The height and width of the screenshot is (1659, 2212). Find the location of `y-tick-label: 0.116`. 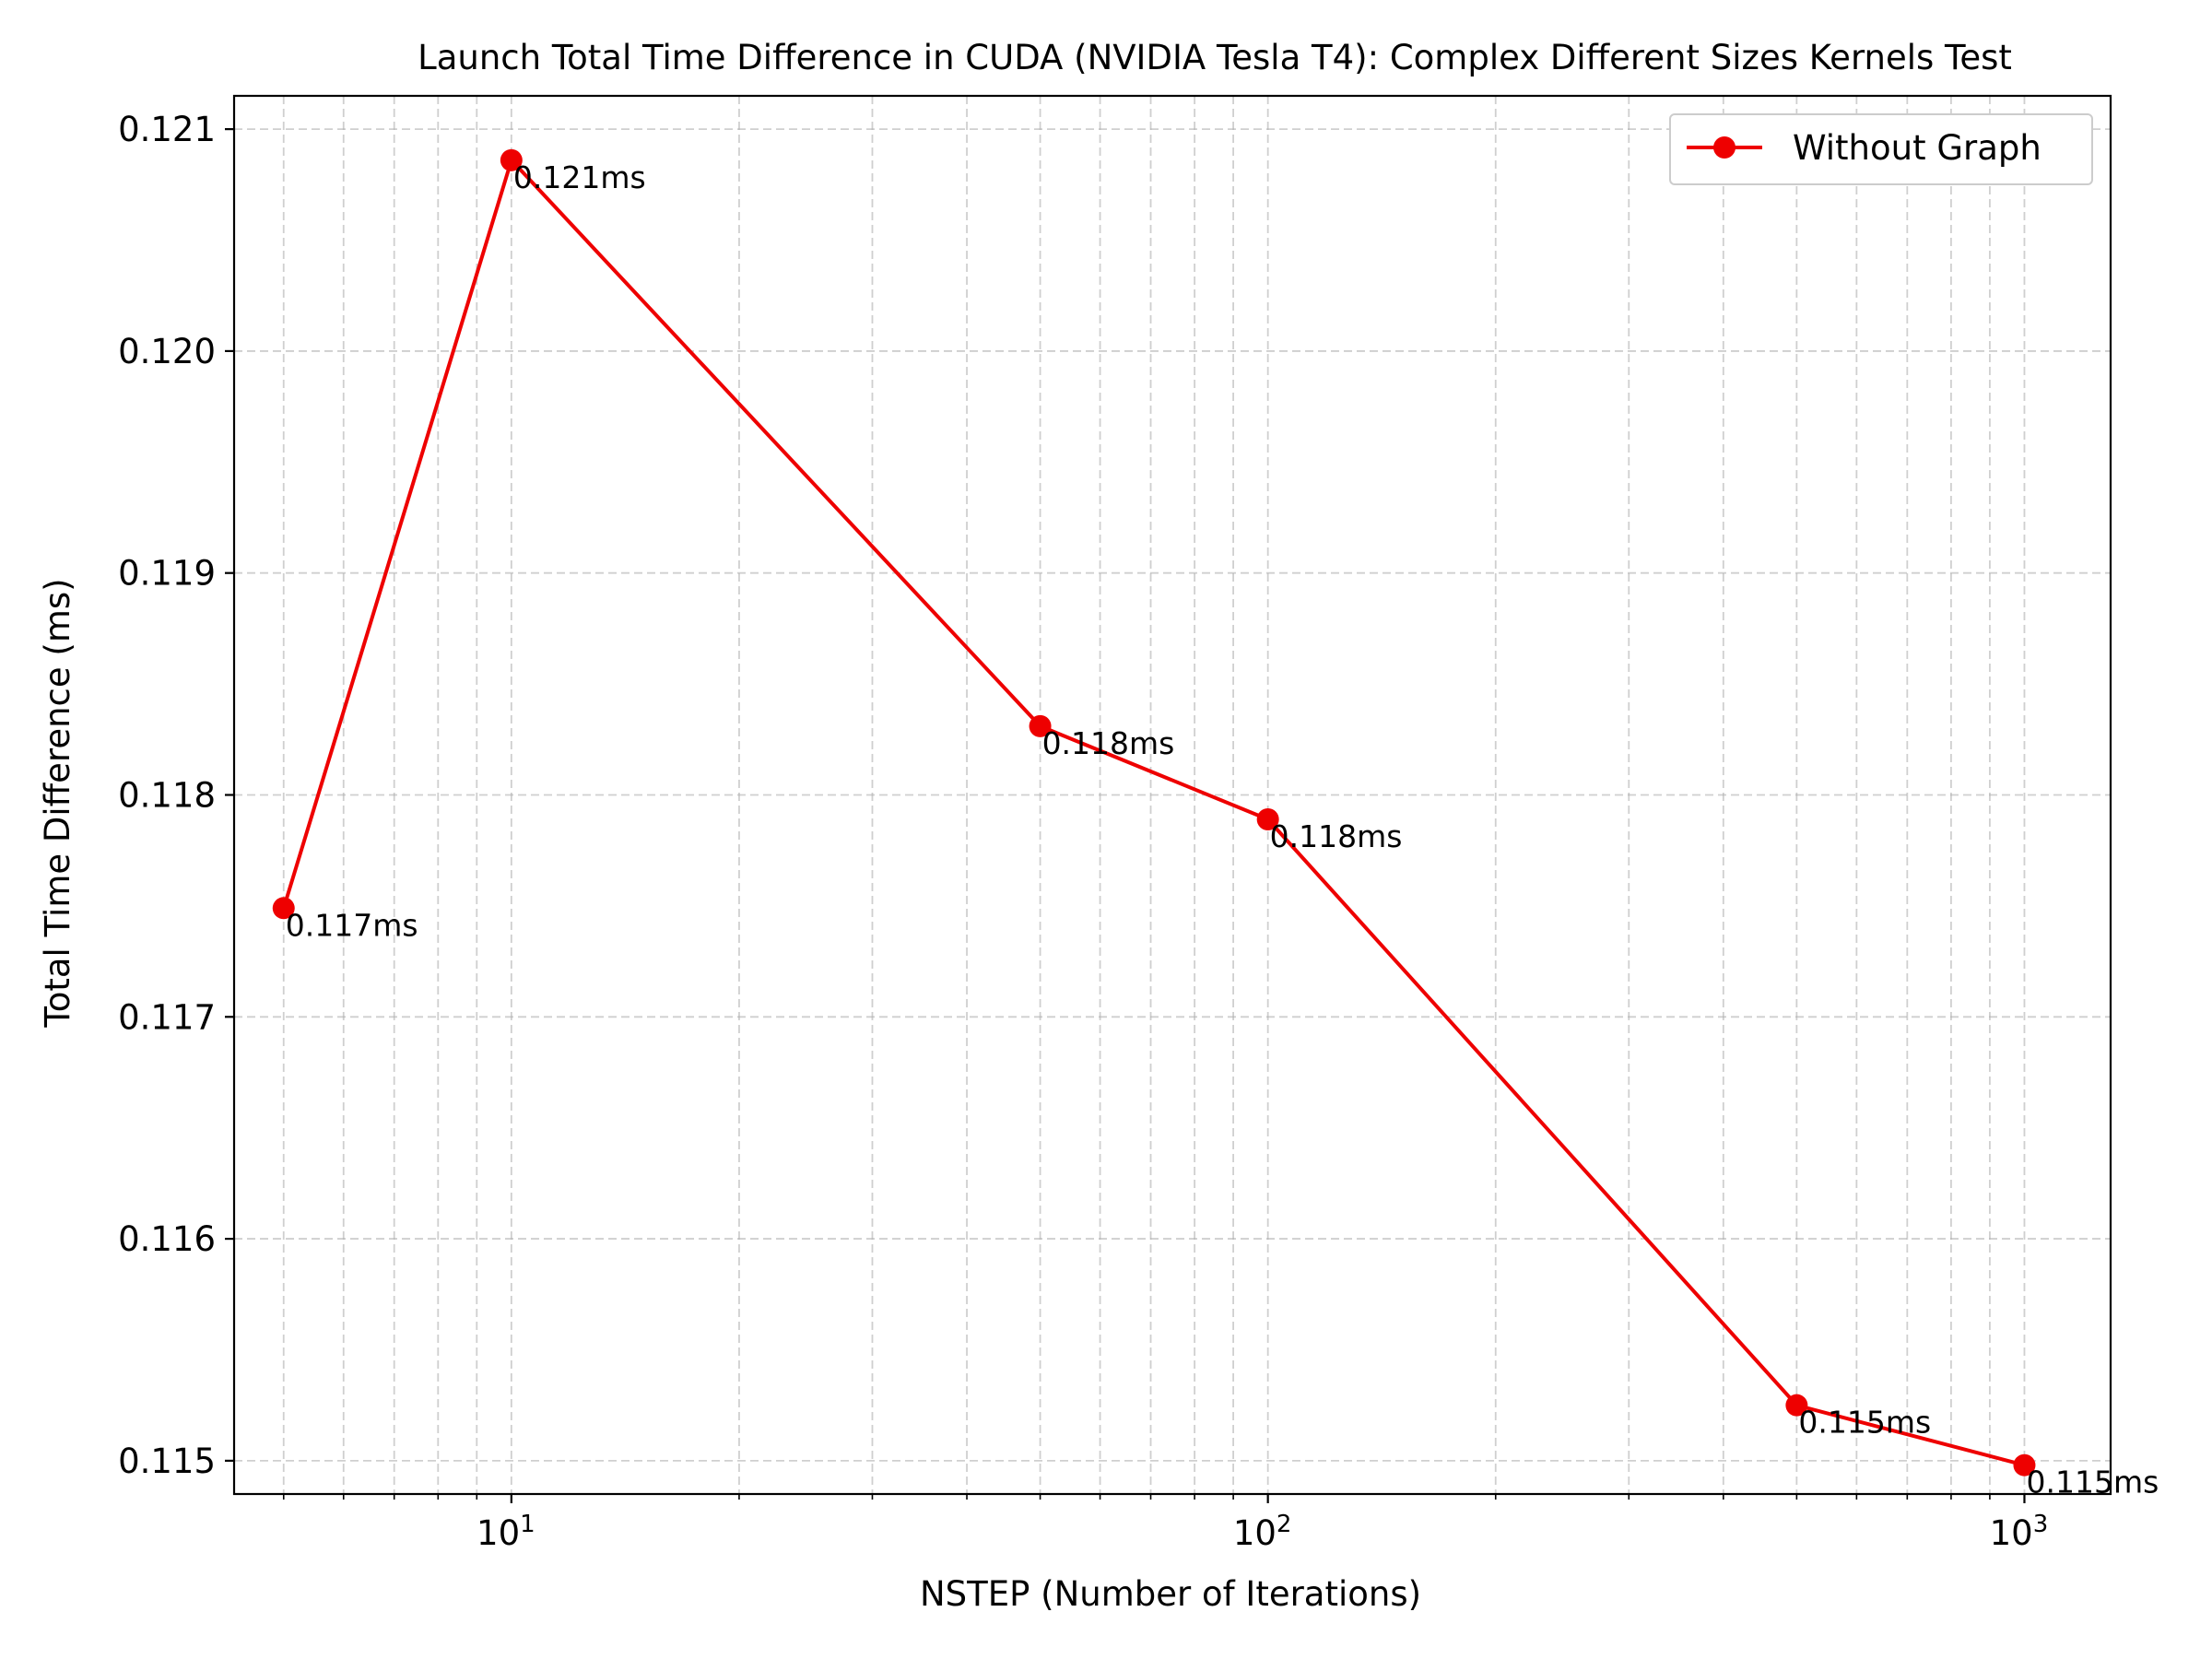

y-tick-label: 0.116 is located at coordinates (167, 1239).